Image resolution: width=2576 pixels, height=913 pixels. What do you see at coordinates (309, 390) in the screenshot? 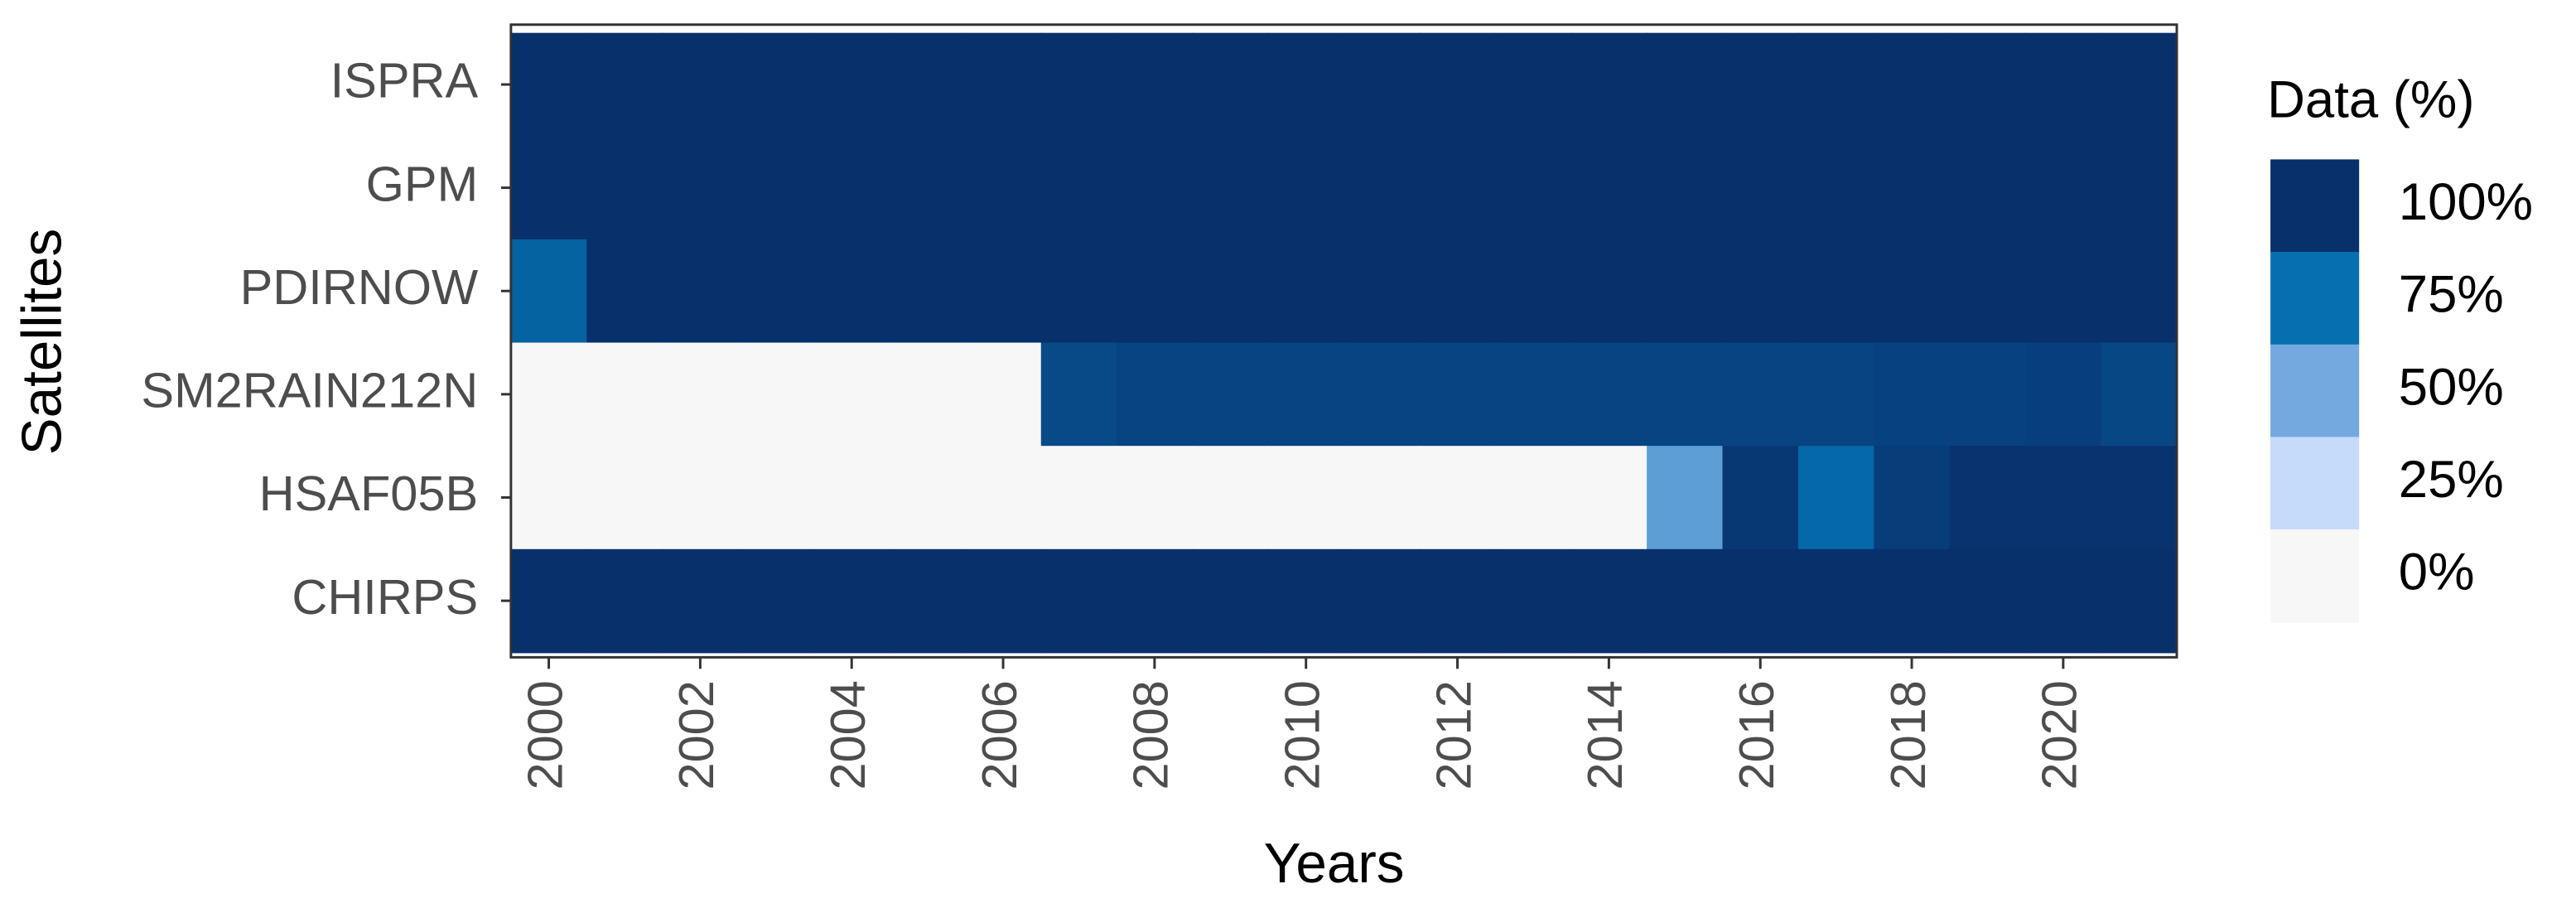
I see `y-tick-label: SM2RAIN212N` at bounding box center [309, 390].